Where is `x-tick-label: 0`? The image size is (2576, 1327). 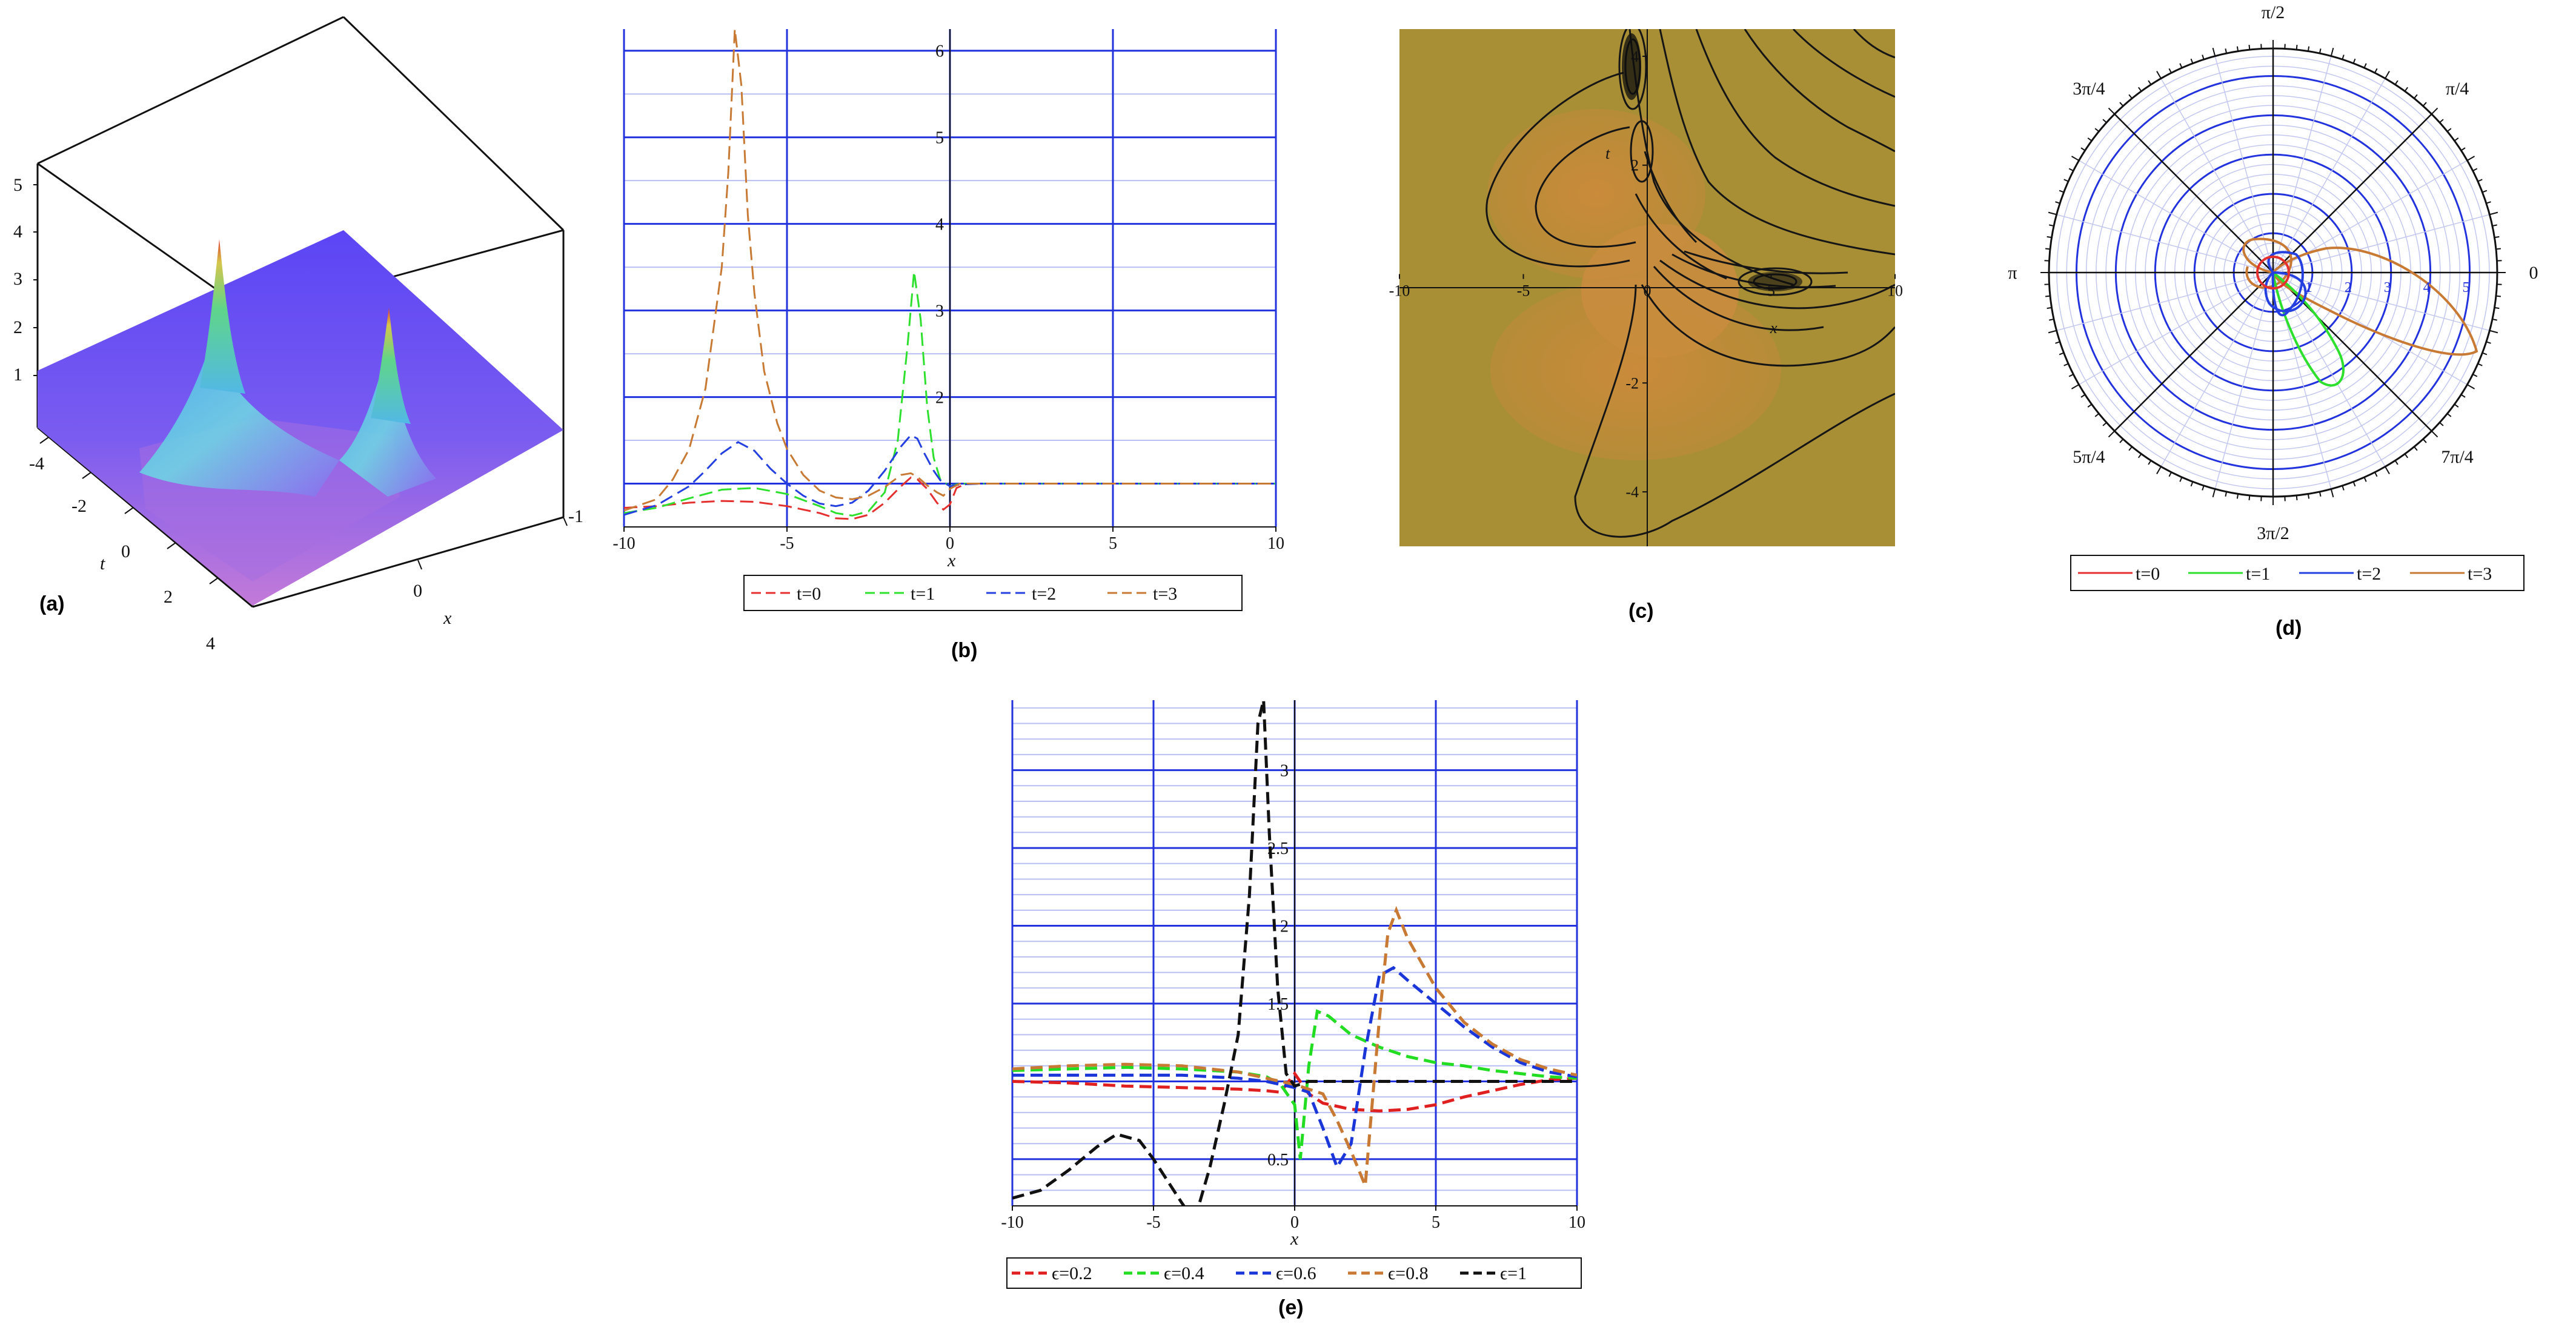
x-tick-label: 0 is located at coordinates (418, 591).